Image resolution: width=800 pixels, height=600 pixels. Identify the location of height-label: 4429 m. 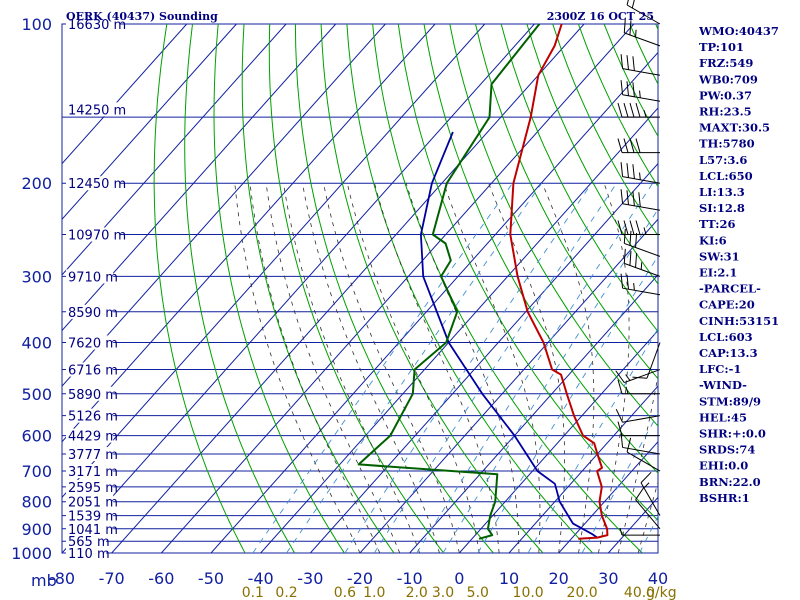
(93, 437).